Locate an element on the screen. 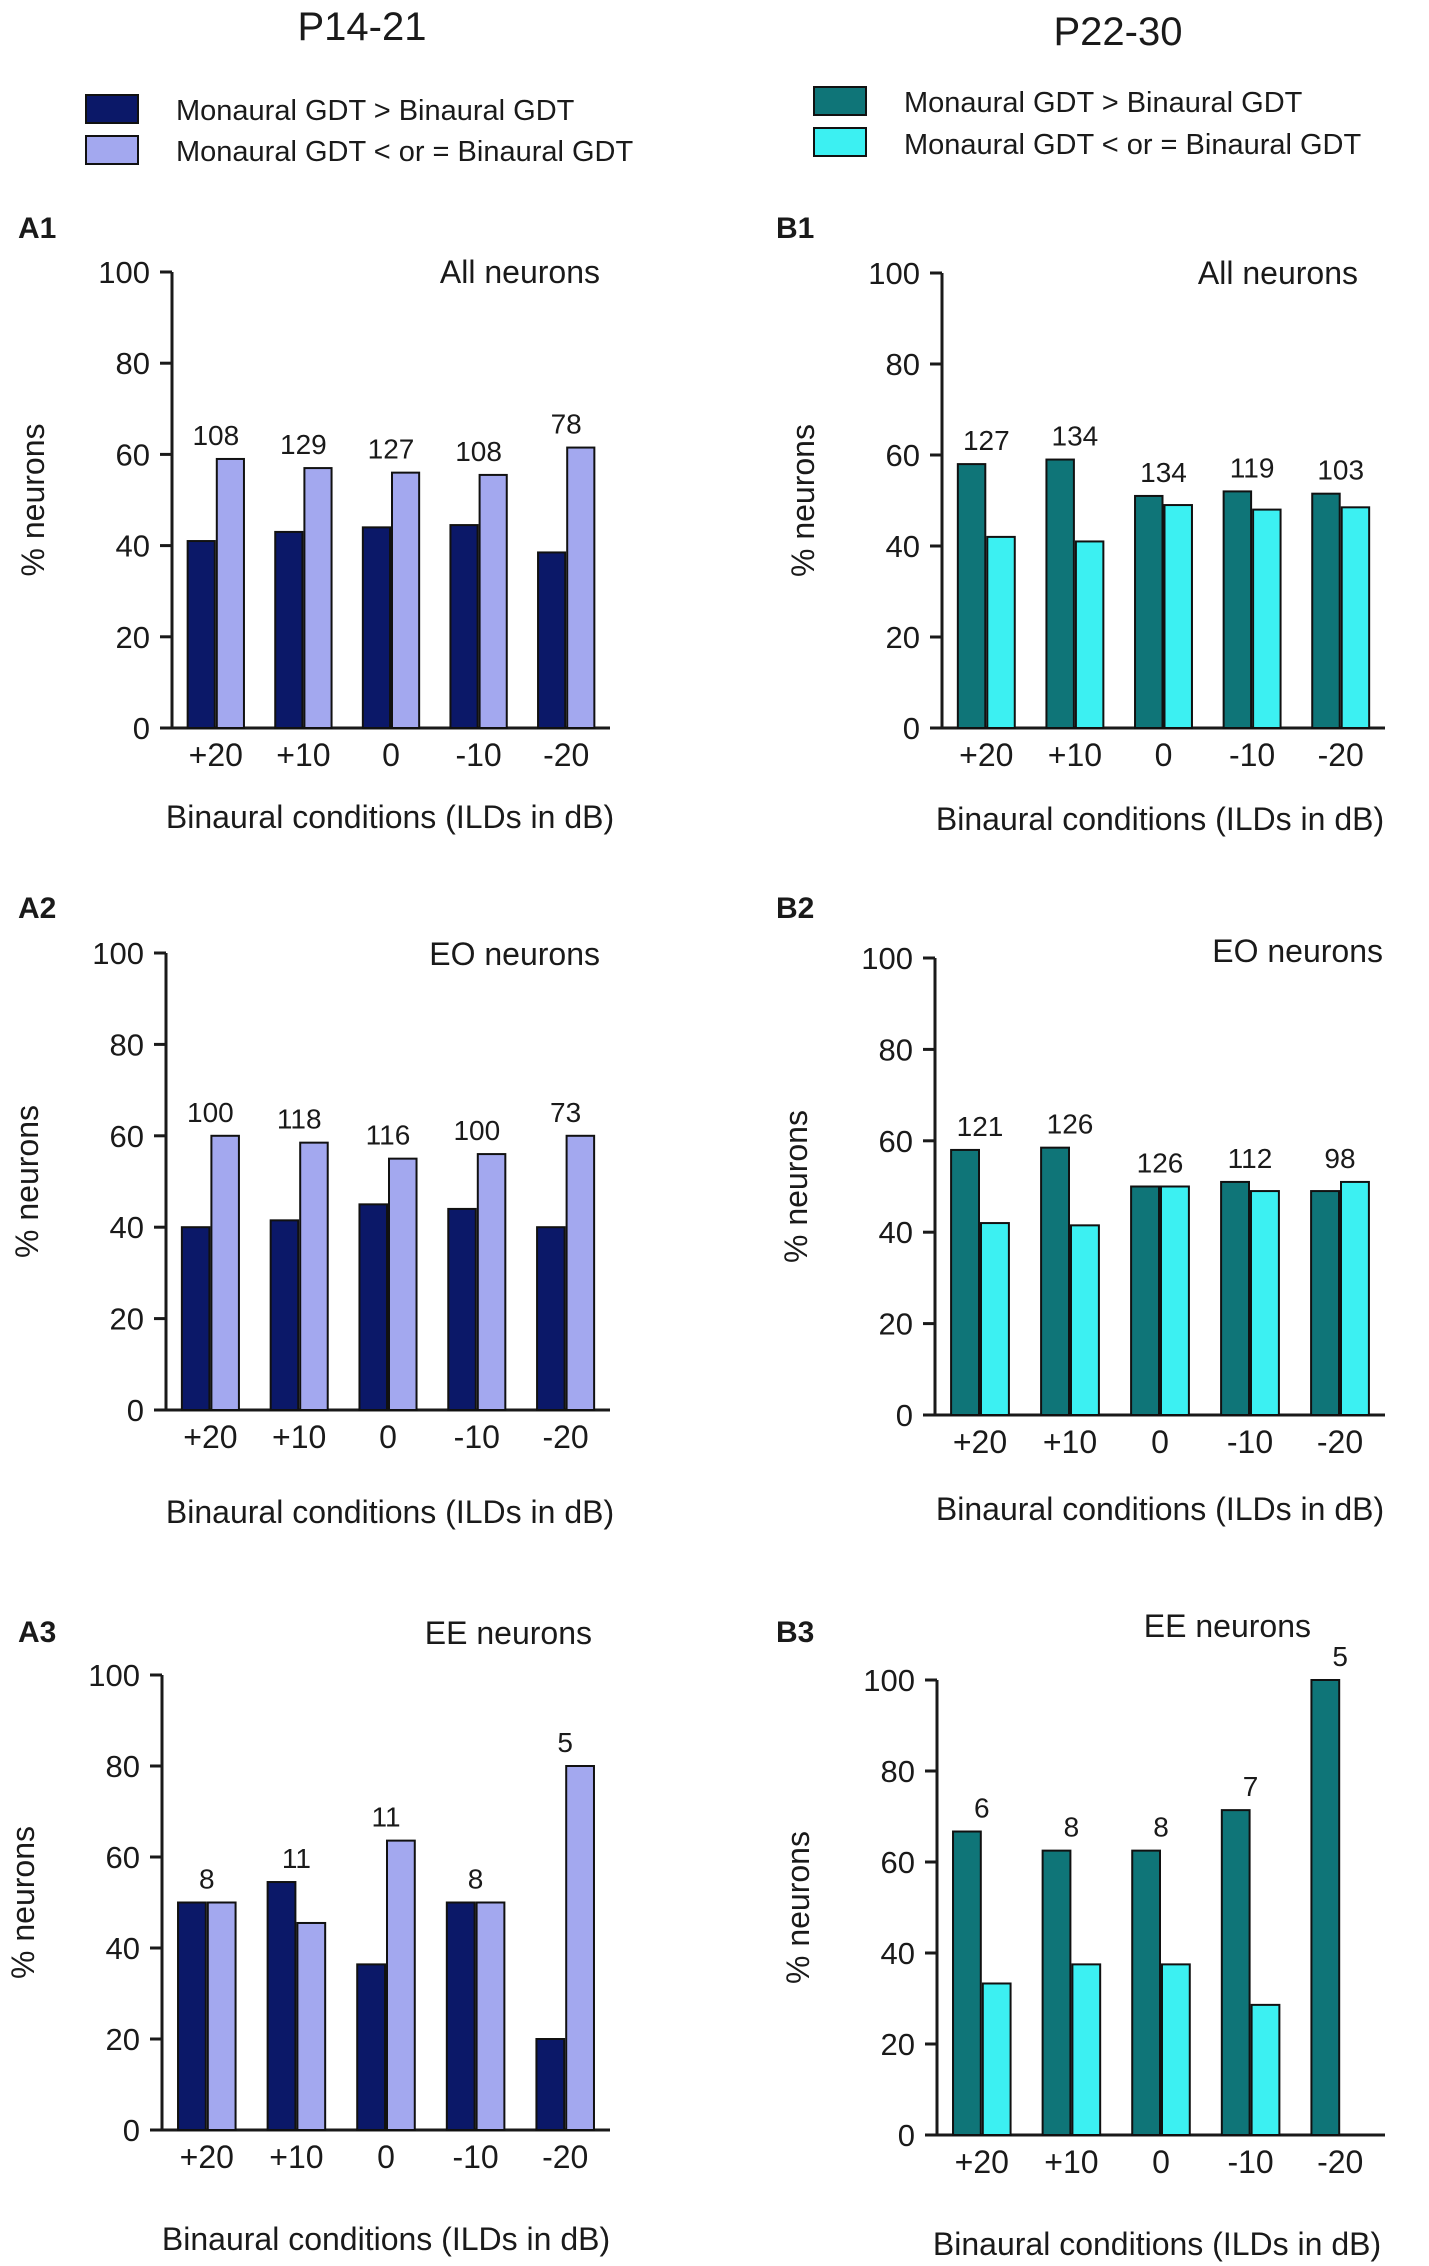 The width and height of the screenshot is (1429, 2266). group-title-p22-30: P22-30 is located at coordinates (1118, 32).